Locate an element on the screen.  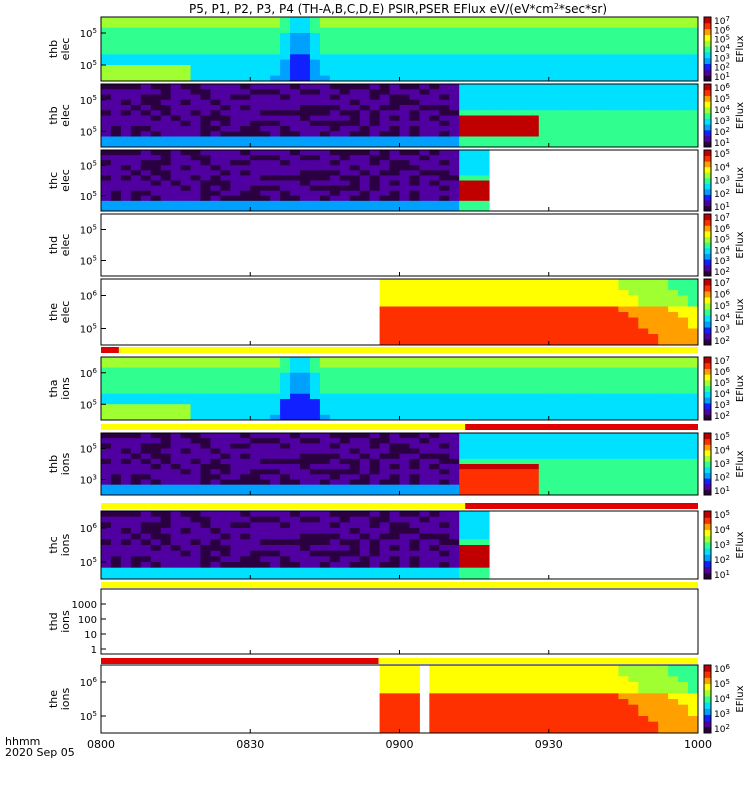
y-label-probe: the is located at coordinates (53, 312).